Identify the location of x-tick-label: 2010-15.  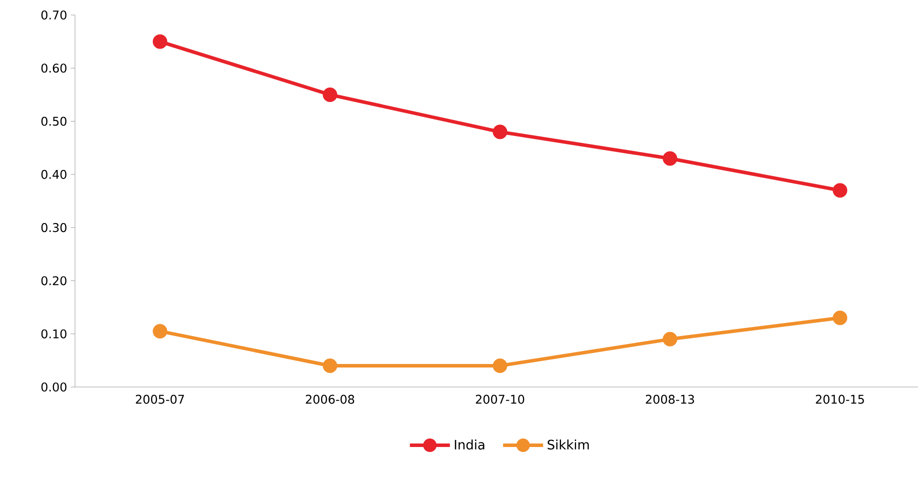
(840, 399).